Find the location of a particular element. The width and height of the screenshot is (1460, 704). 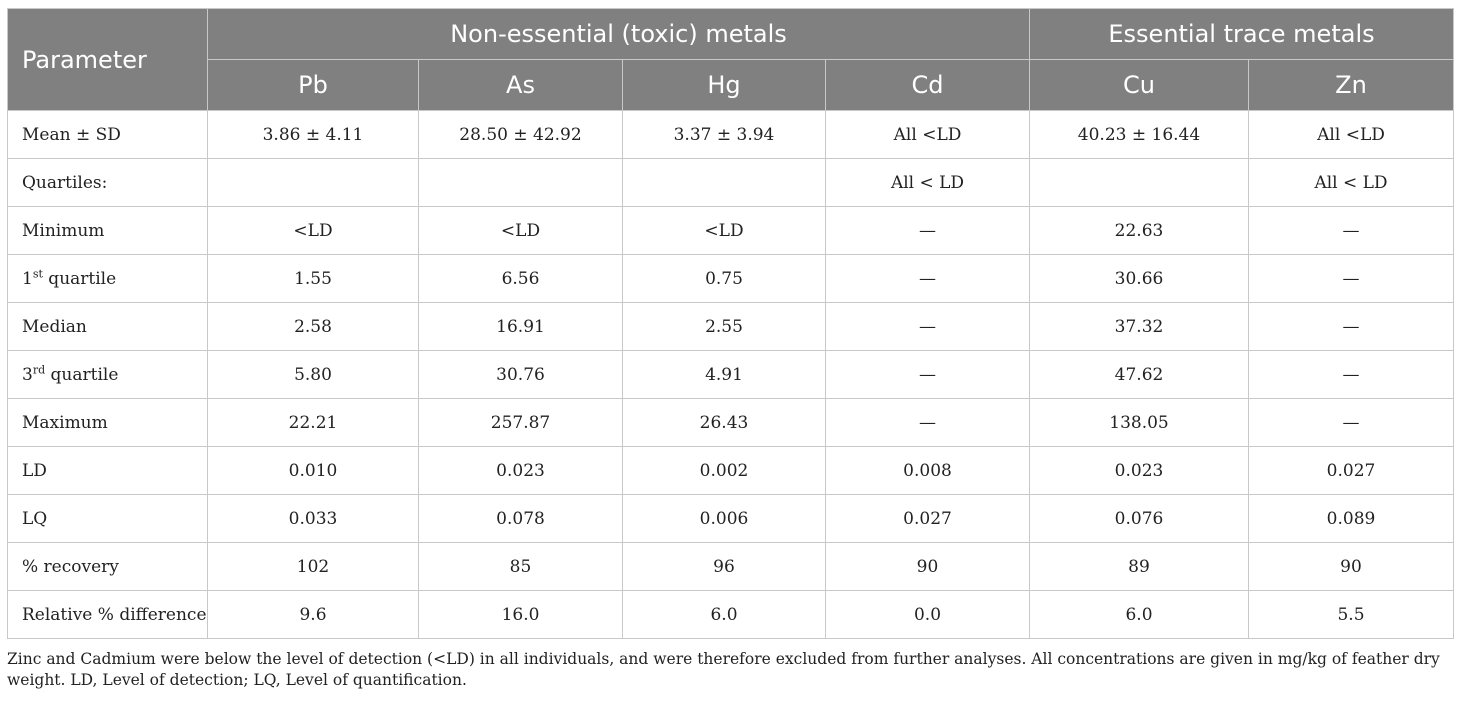

table-cell: 89 is located at coordinates (1139, 566).